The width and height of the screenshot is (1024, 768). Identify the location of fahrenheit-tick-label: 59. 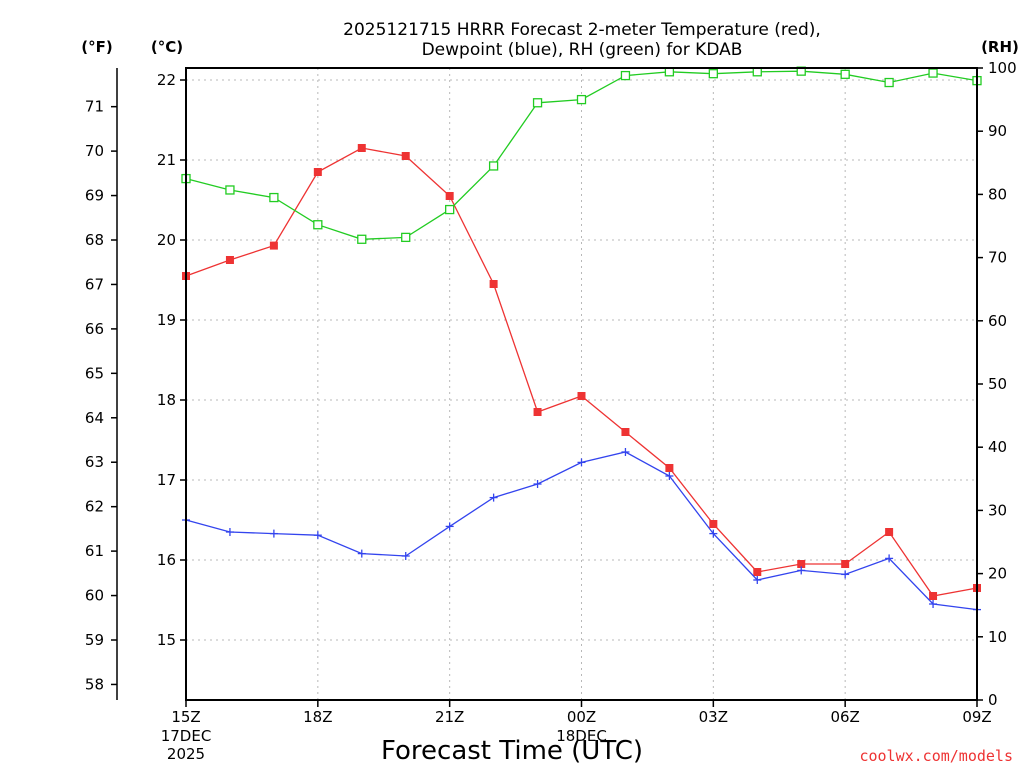
(94, 640).